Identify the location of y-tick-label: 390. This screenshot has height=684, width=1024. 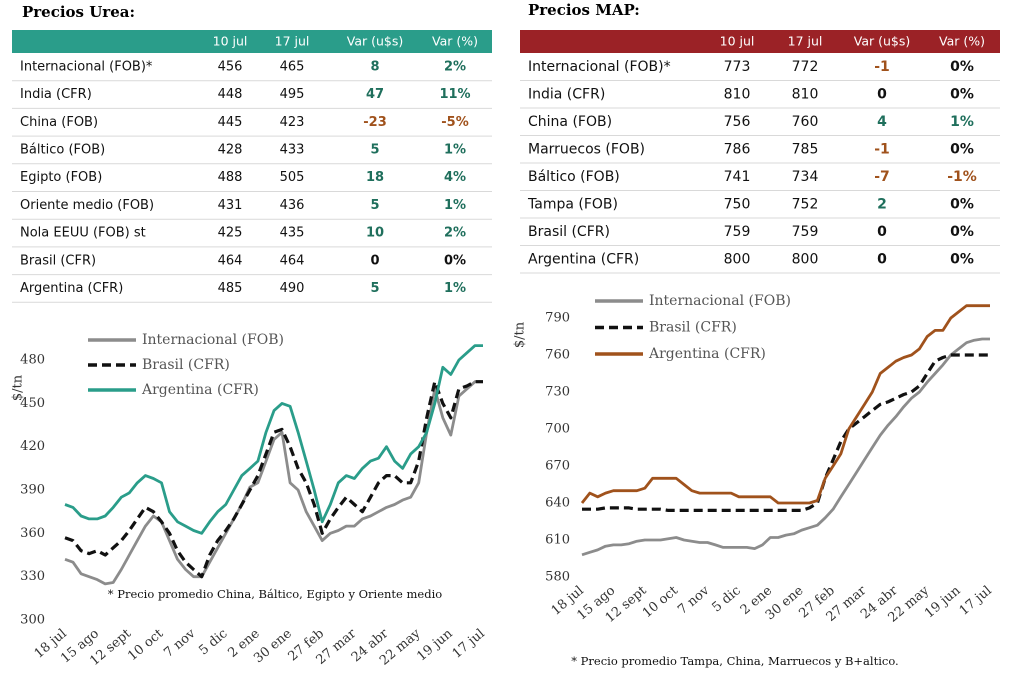
(32, 490).